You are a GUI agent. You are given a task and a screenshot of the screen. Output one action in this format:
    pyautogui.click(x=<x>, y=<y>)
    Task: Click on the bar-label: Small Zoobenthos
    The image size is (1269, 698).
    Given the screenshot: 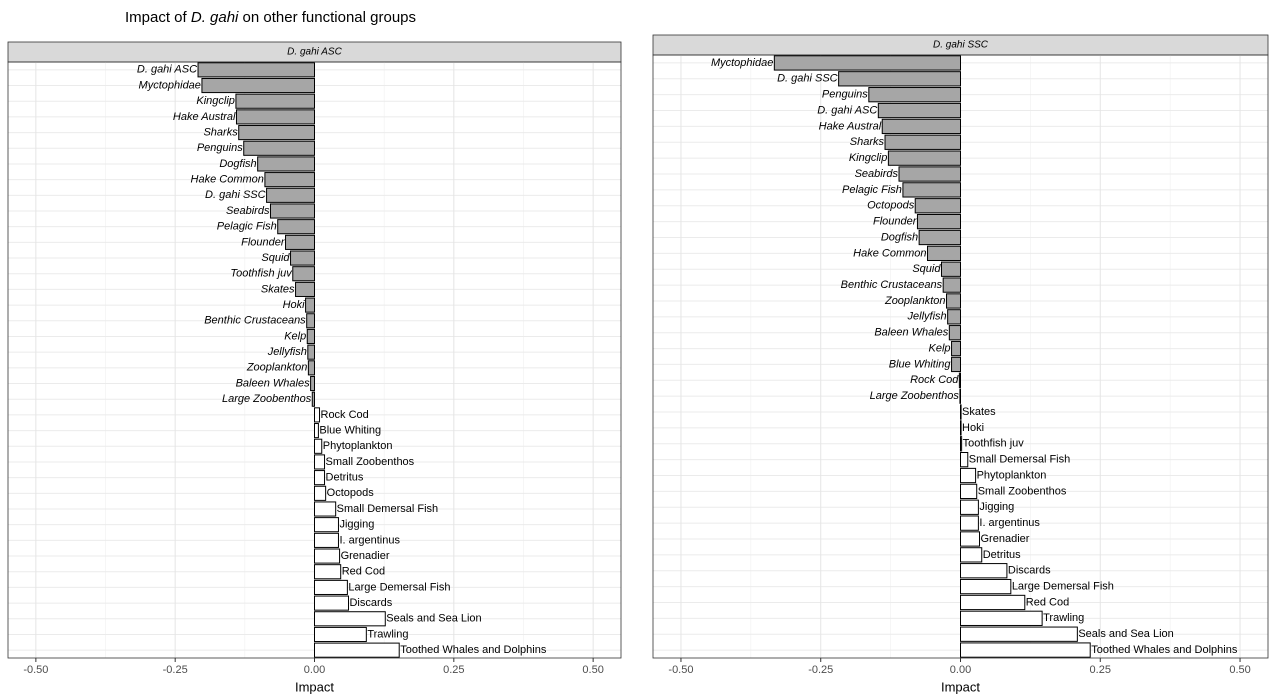 What is the action you would take?
    pyautogui.click(x=1022, y=491)
    